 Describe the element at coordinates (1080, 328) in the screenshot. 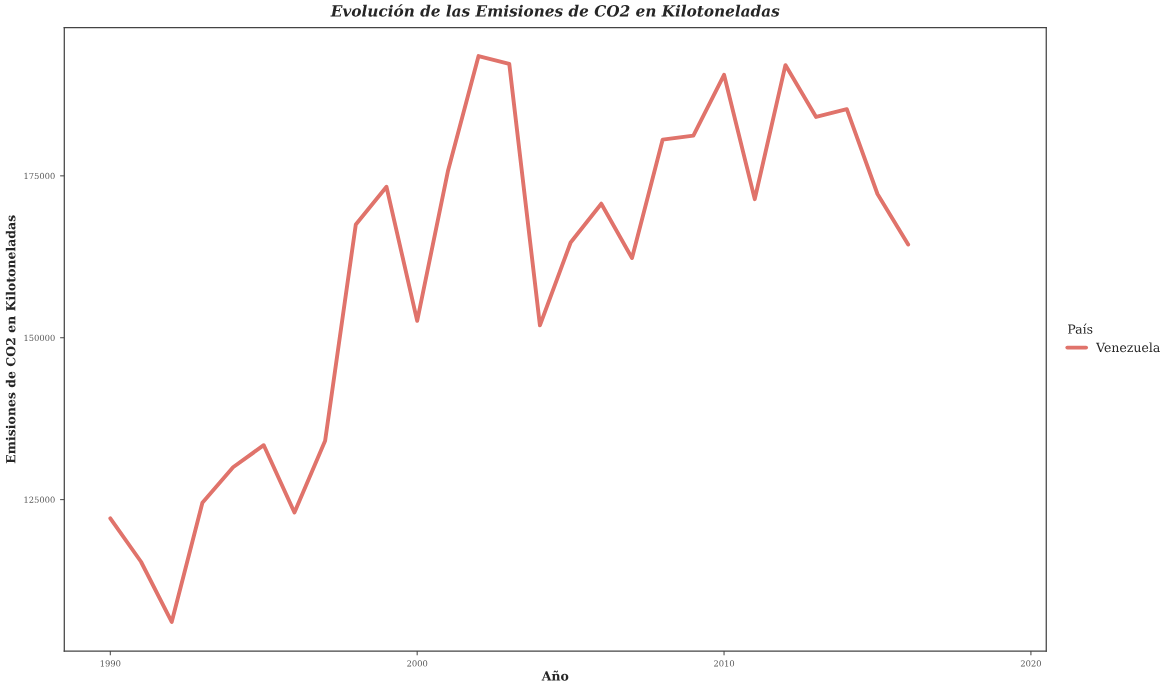

I see `legend-title: País` at that location.